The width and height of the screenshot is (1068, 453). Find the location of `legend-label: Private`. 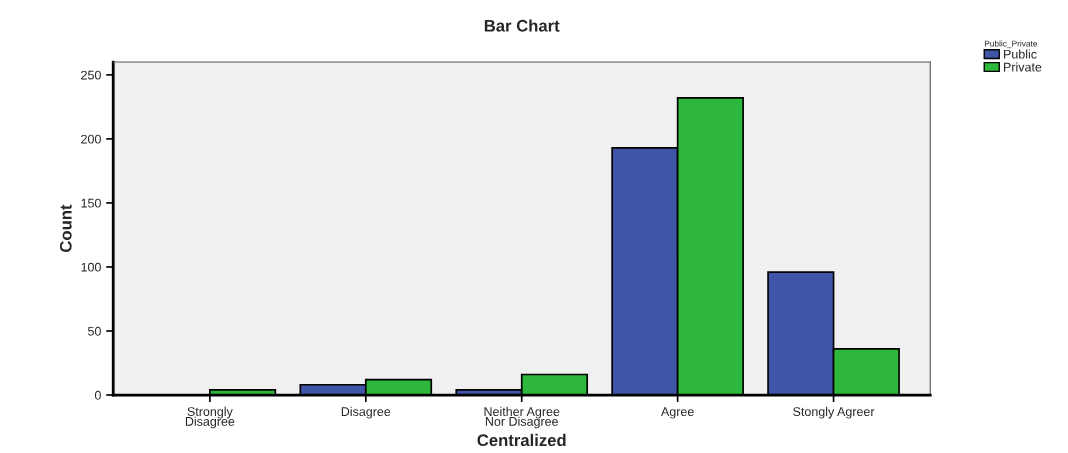

legend-label: Private is located at coordinates (1023, 67).